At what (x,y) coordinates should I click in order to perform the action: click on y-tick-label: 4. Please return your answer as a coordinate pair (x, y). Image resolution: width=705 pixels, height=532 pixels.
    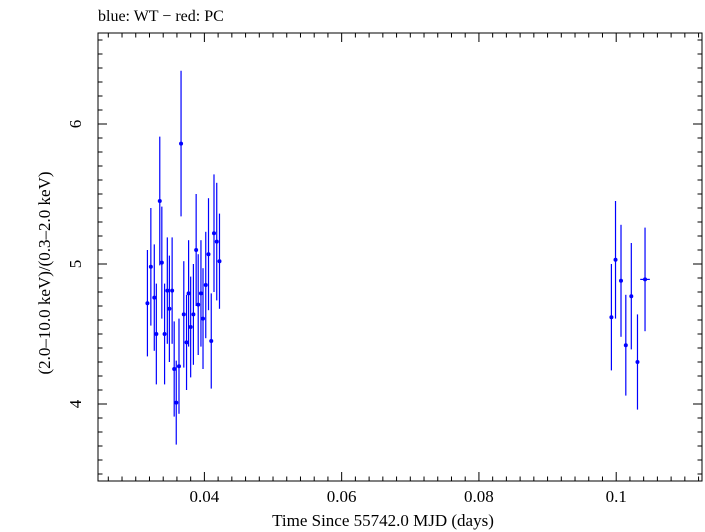
    Looking at the image, I should click on (75, 403).